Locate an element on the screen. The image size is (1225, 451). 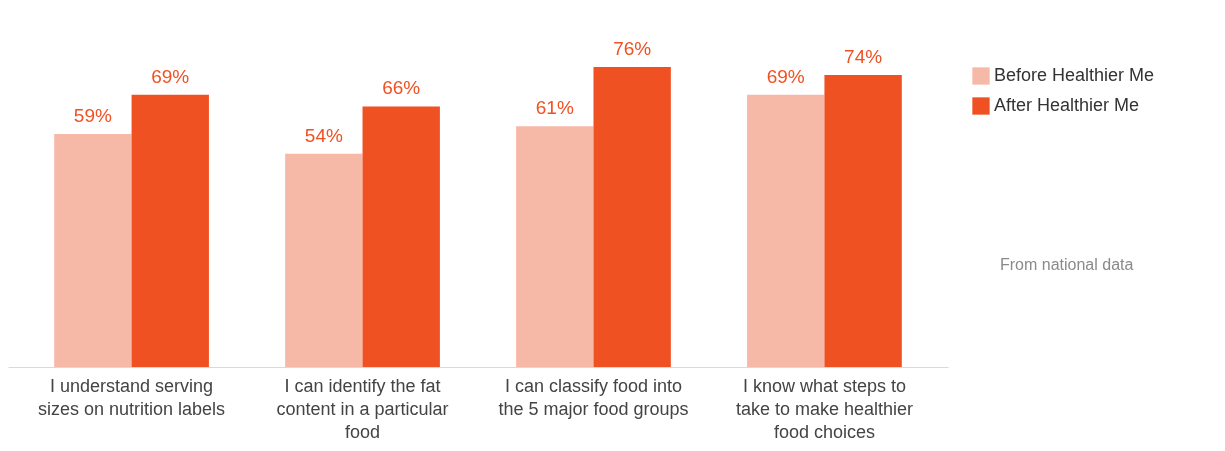
x-tick-label: I can classify food into the 5 major food groups is located at coordinates (593, 397).